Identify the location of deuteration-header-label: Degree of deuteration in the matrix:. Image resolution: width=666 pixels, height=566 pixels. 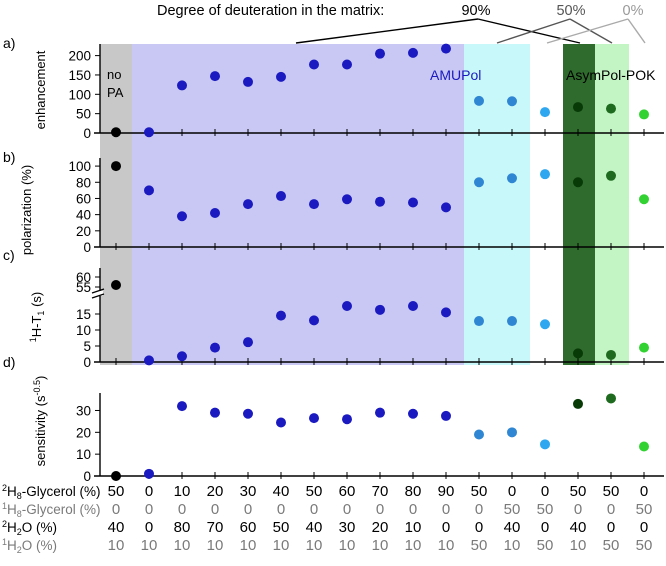
(270, 11).